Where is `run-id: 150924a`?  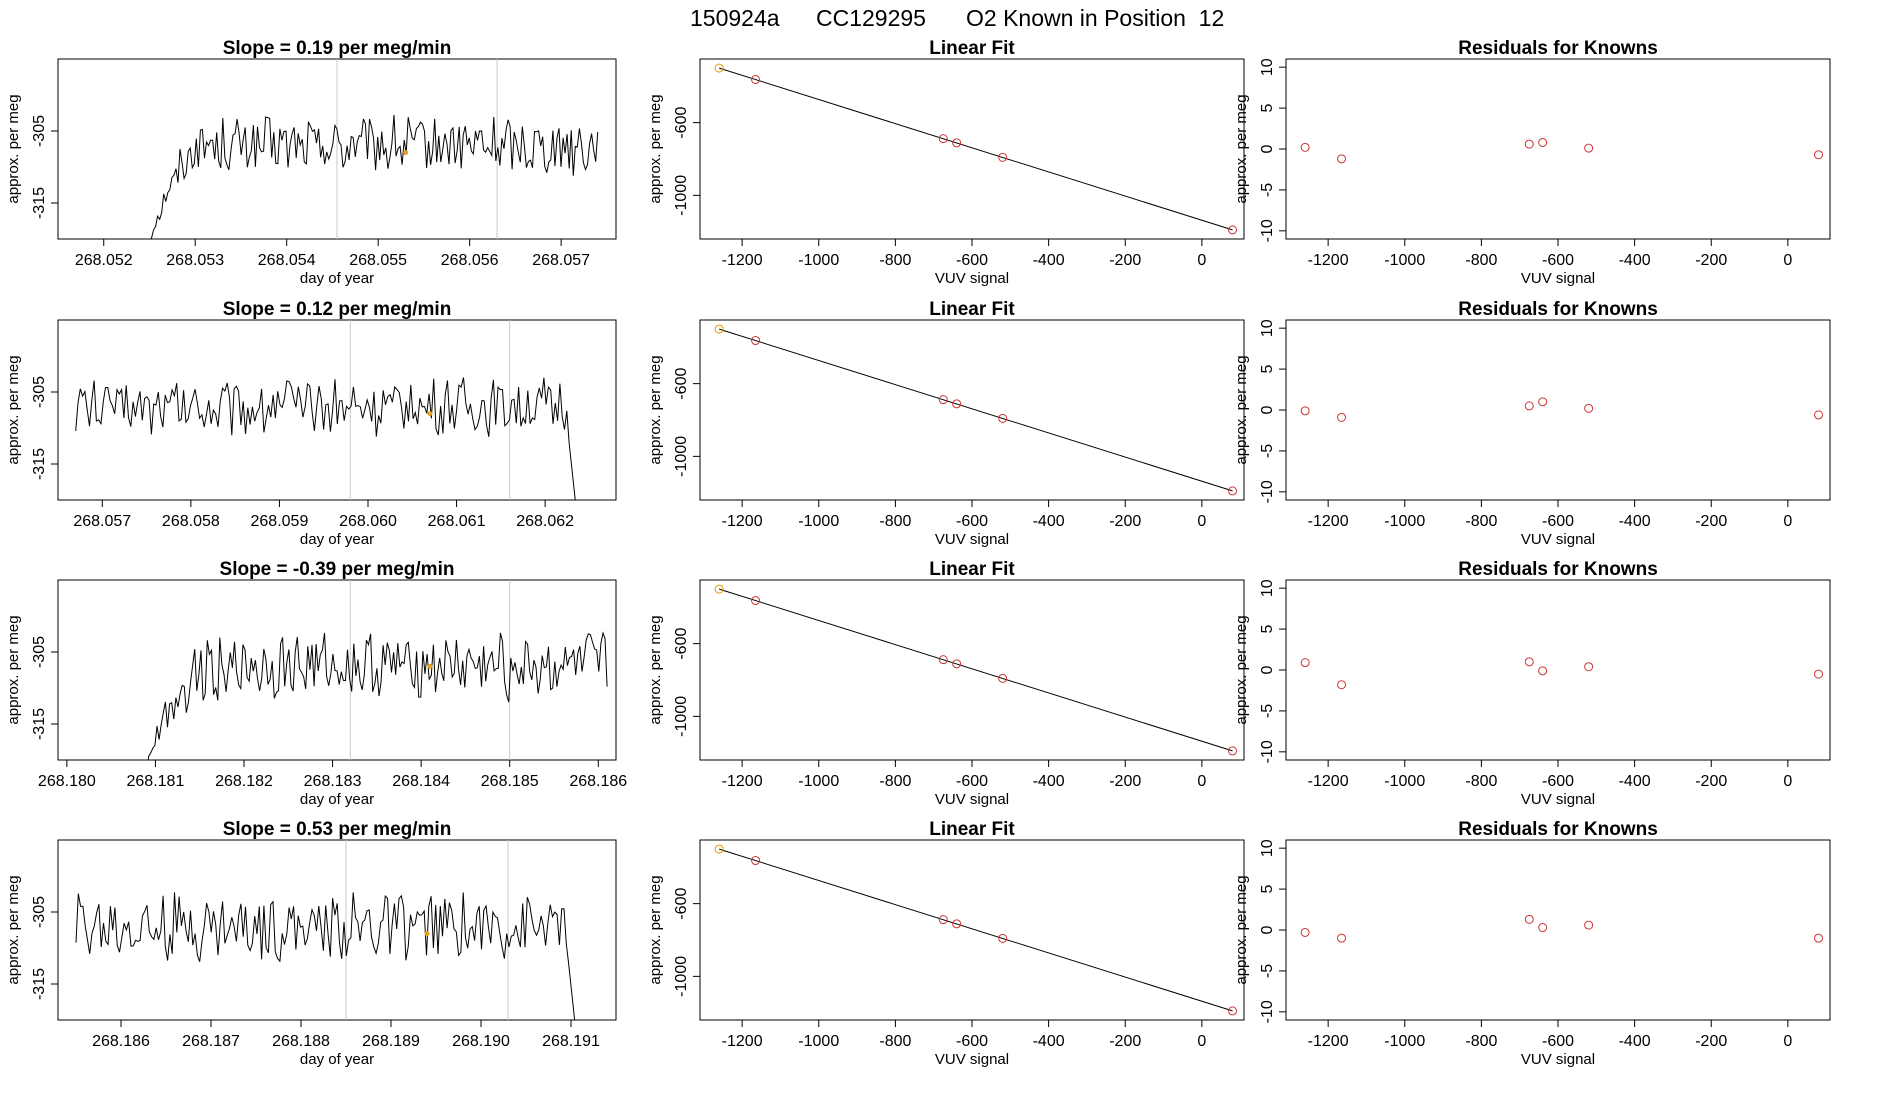 run-id: 150924a is located at coordinates (735, 18).